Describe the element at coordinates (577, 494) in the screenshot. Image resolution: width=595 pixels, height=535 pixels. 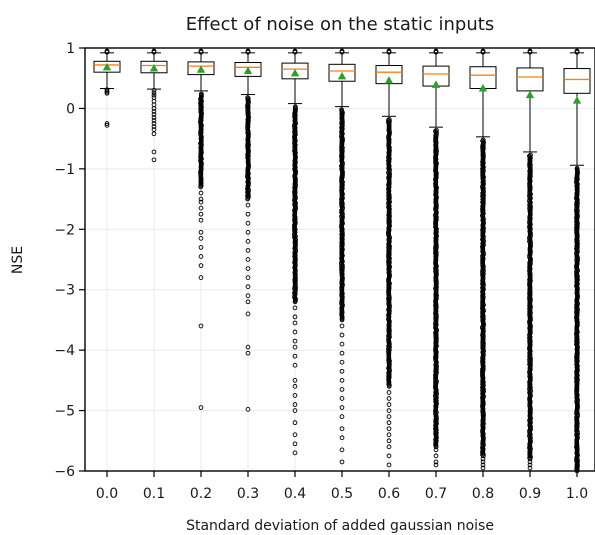
I see `x-tick-label: 1.0` at that location.